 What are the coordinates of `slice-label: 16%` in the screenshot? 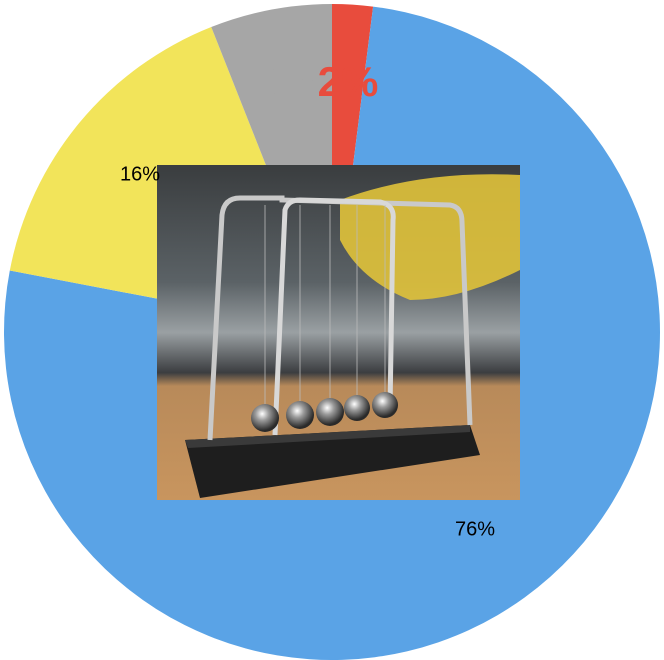 It's located at (140, 174).